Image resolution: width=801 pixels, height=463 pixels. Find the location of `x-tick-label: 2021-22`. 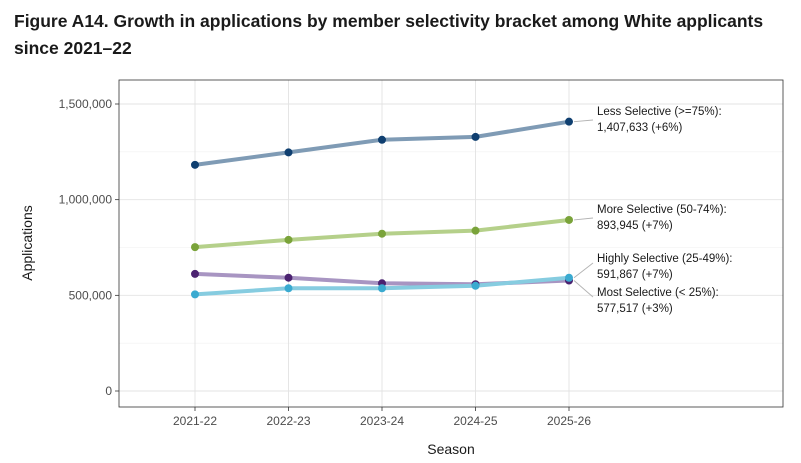

x-tick-label: 2021-22 is located at coordinates (195, 421).